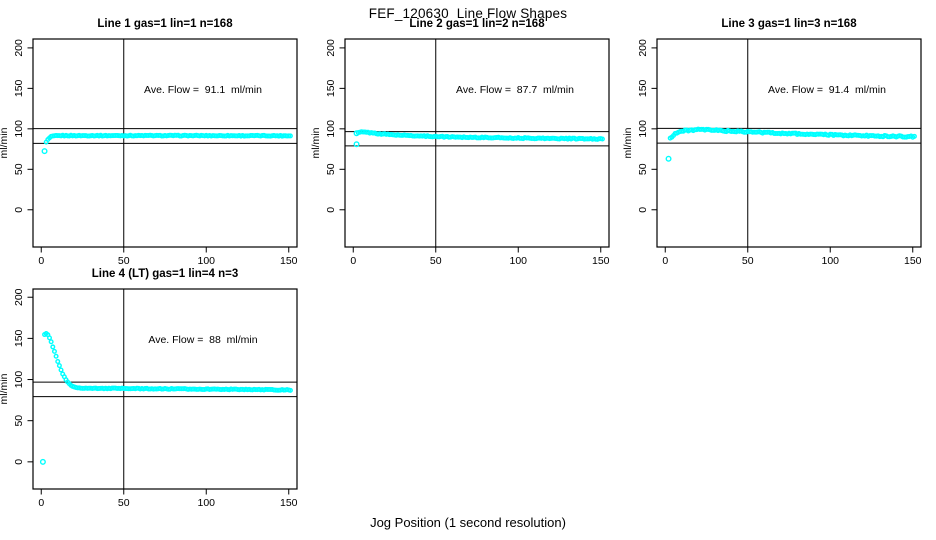  I want to click on panel-title: Line 4 (LT) gas=1 lin=4 n=3, so click(165, 274).